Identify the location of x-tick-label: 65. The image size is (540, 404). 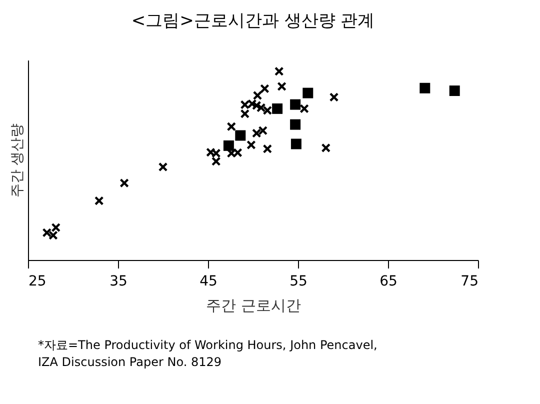
(389, 282).